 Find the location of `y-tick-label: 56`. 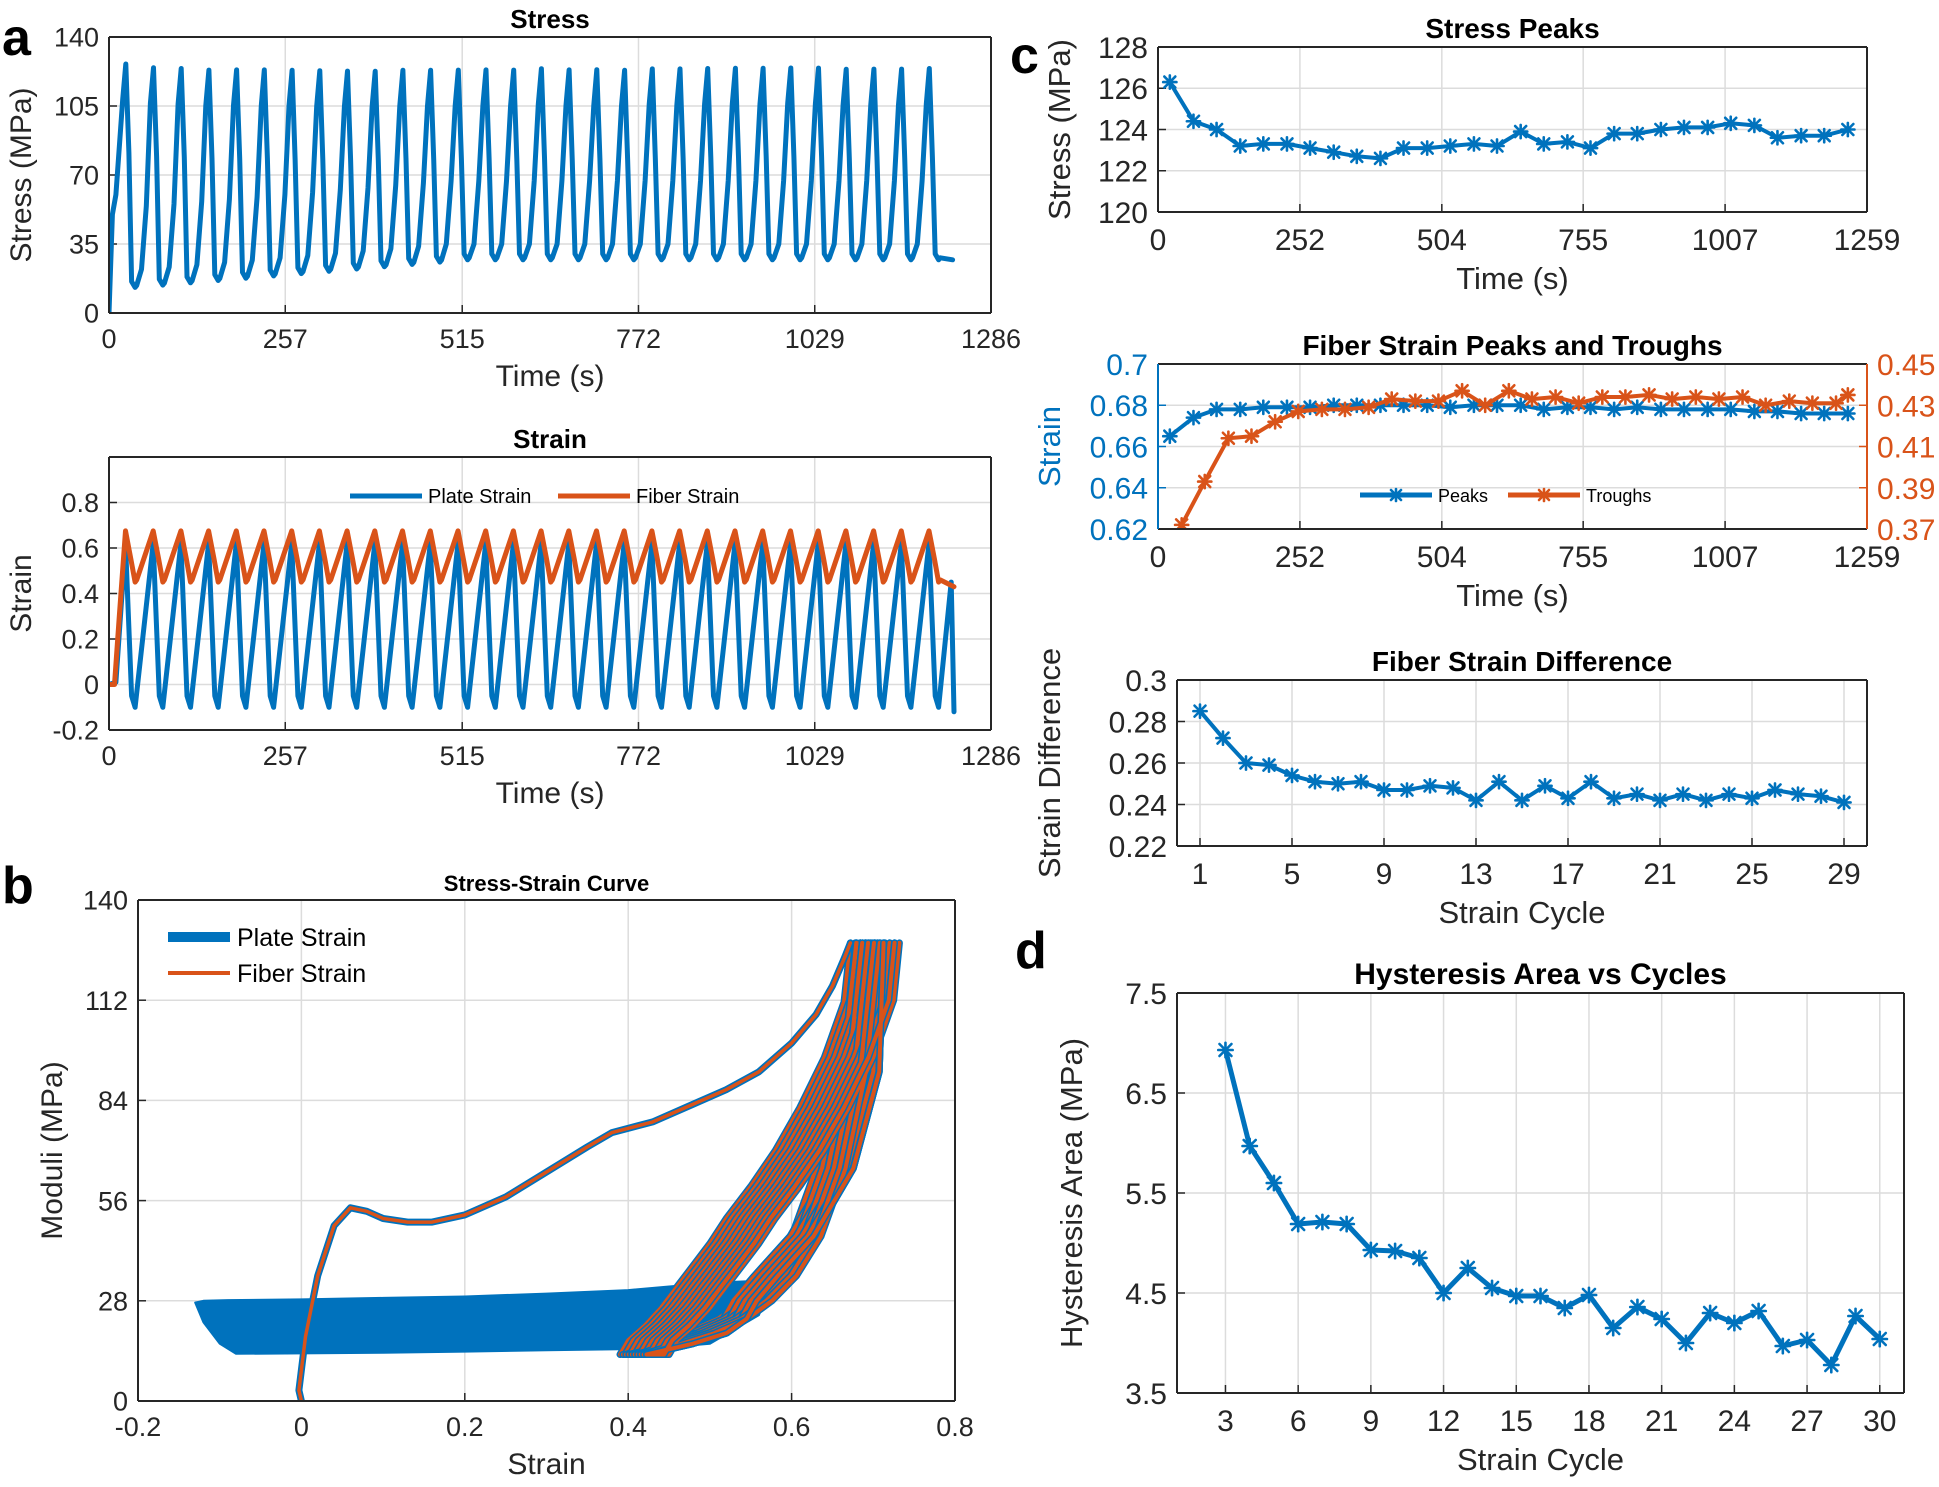

y-tick-label: 56 is located at coordinates (113, 1201).